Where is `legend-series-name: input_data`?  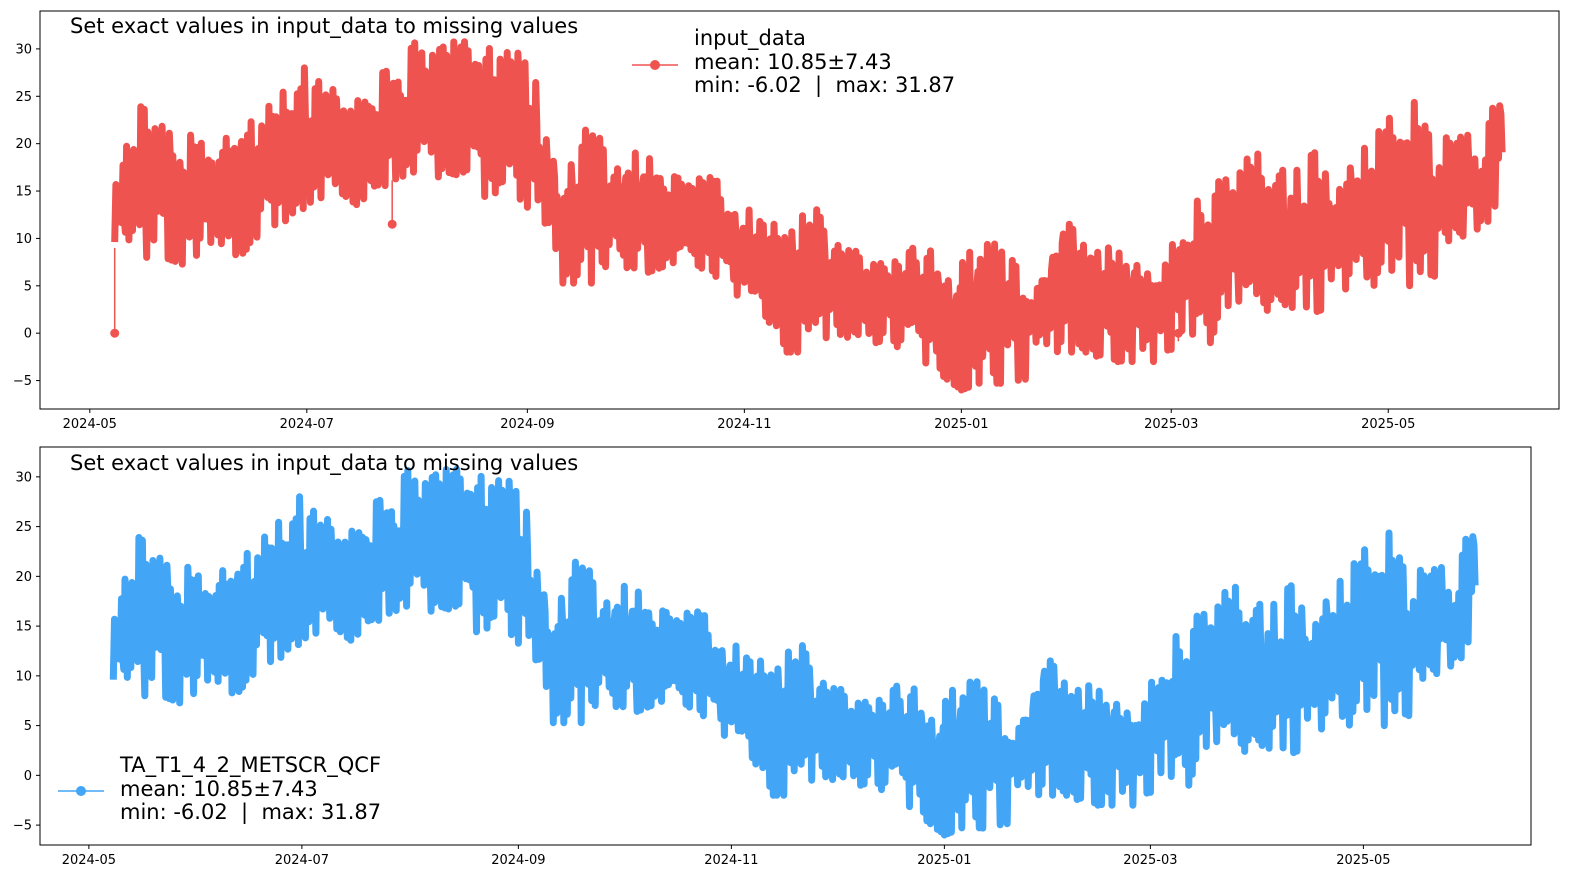
legend-series-name: input_data is located at coordinates (750, 38).